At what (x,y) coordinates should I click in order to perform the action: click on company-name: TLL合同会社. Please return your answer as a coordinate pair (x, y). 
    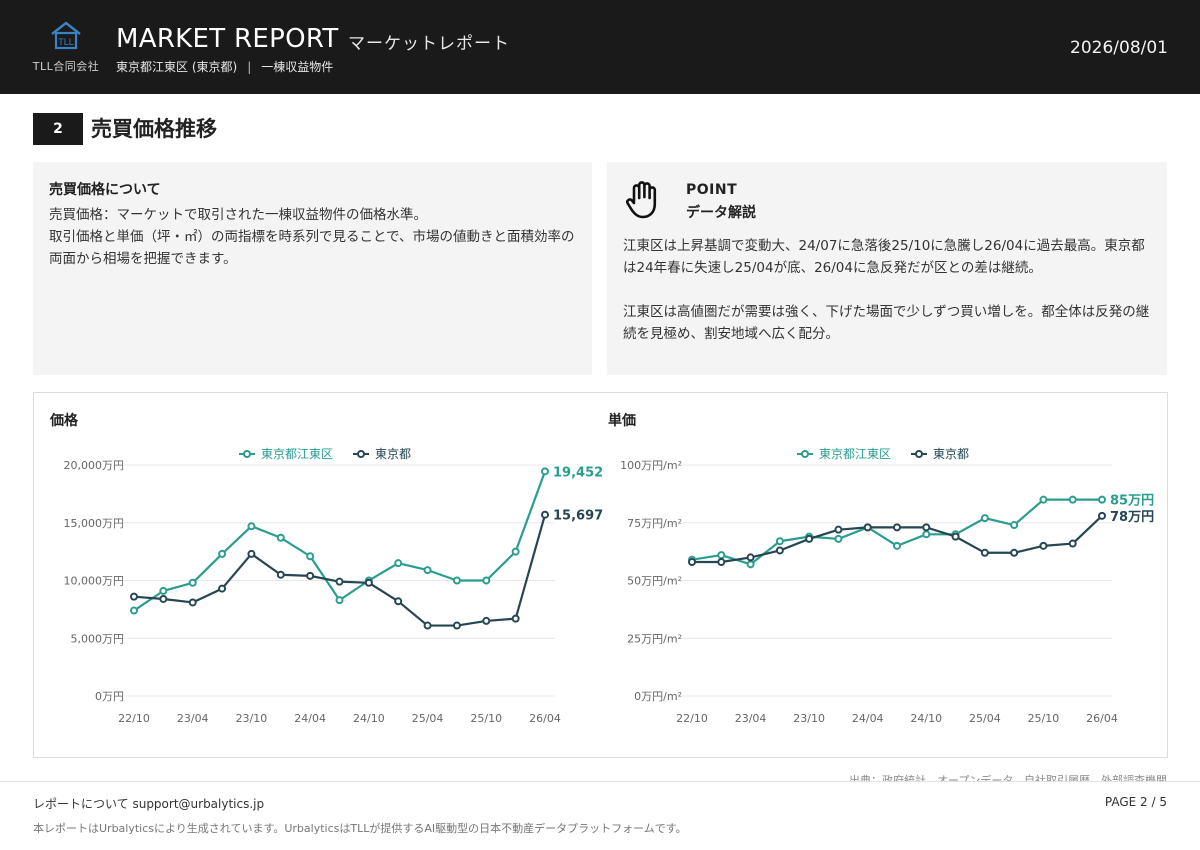
    Looking at the image, I should click on (66, 66).